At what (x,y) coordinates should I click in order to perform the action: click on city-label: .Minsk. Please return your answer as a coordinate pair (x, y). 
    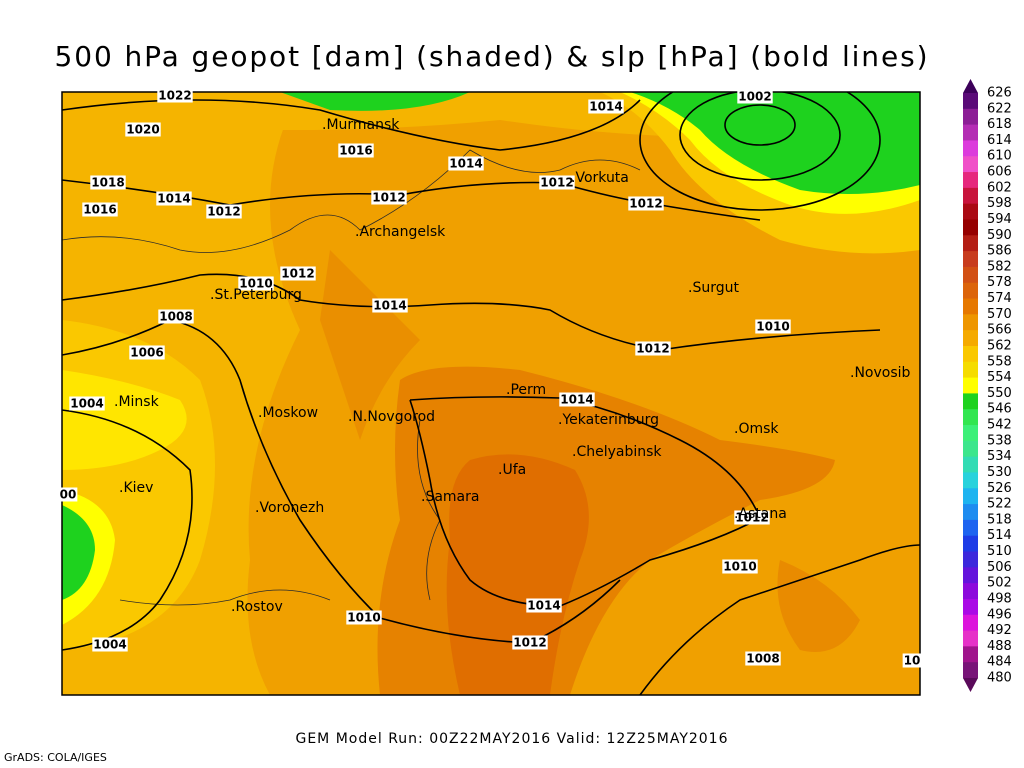
    Looking at the image, I should click on (137, 402).